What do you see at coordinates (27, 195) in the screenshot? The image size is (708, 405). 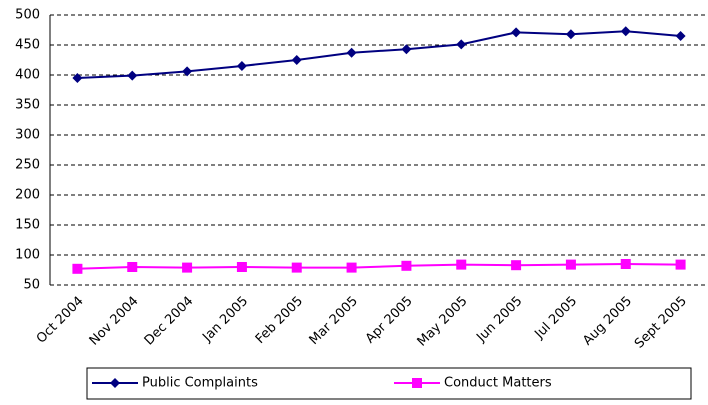 I see `y-tick-label: 200` at bounding box center [27, 195].